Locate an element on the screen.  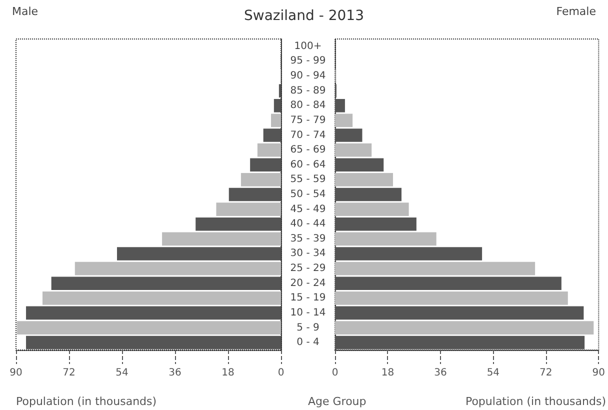
y-tick-label: 55 - 59 is located at coordinates (308, 180).